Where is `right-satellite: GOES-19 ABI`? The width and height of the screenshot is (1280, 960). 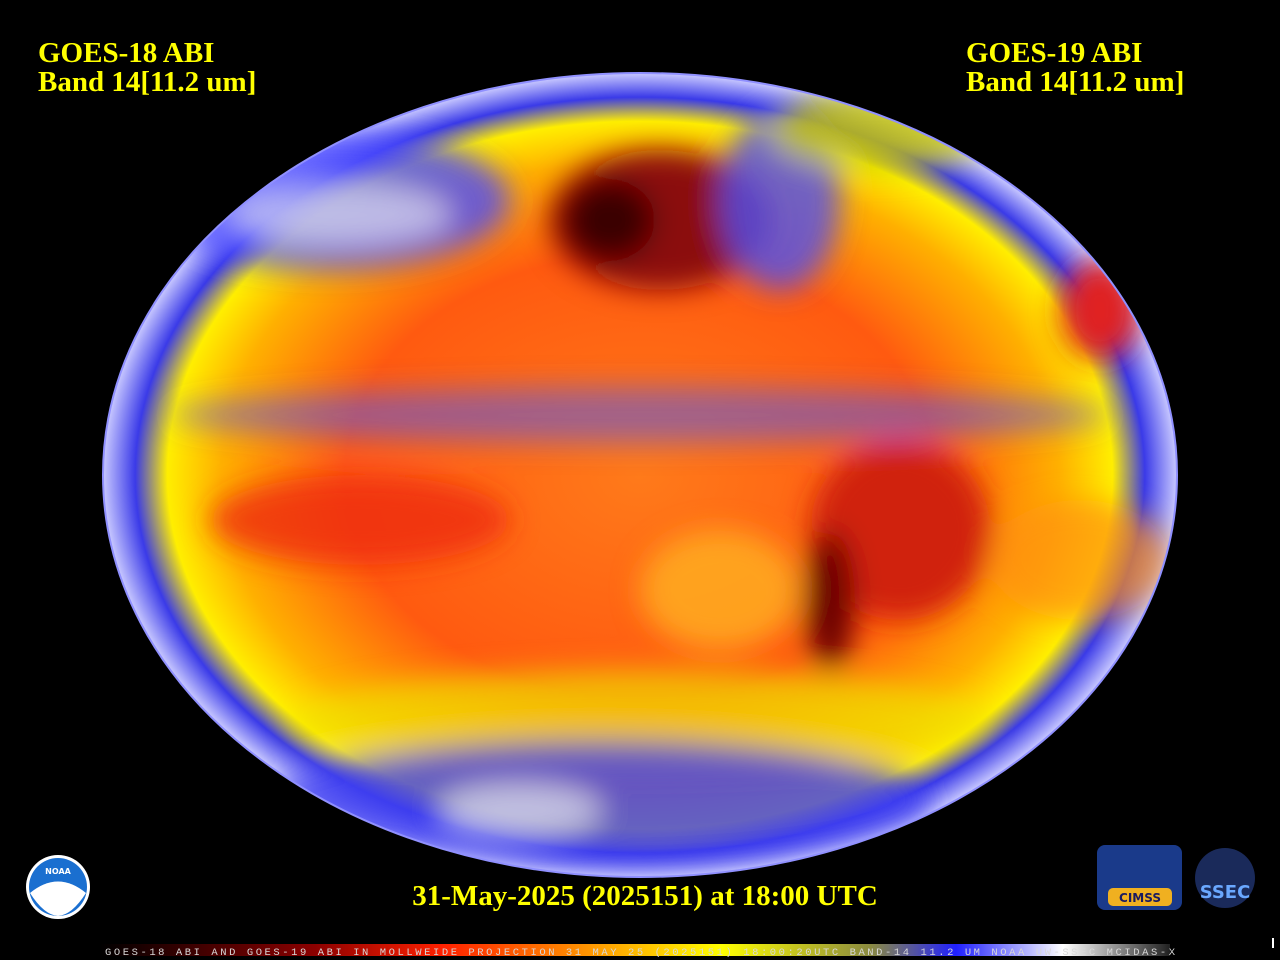 right-satellite: GOES-19 ABI is located at coordinates (1054, 53).